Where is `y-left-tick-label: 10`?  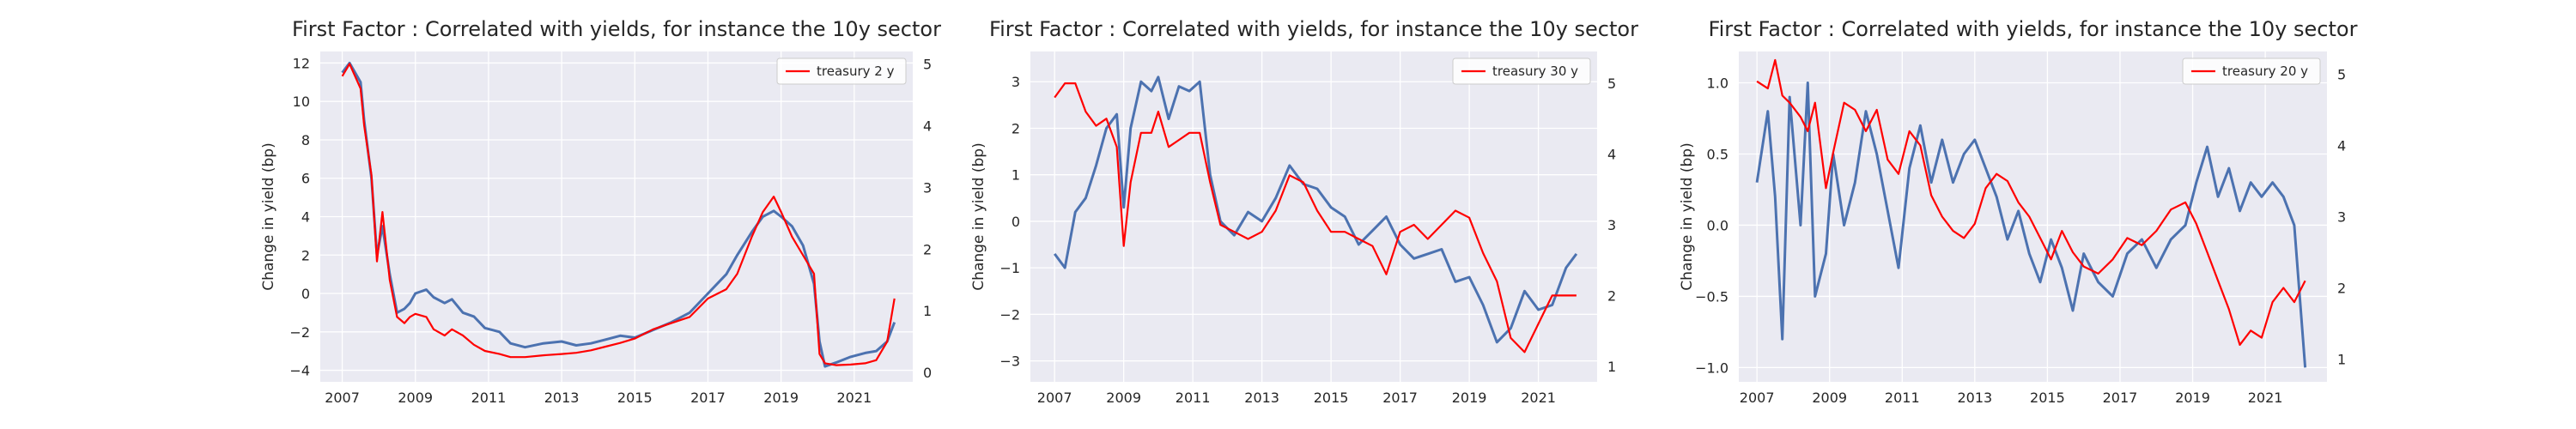 y-left-tick-label: 10 is located at coordinates (301, 102).